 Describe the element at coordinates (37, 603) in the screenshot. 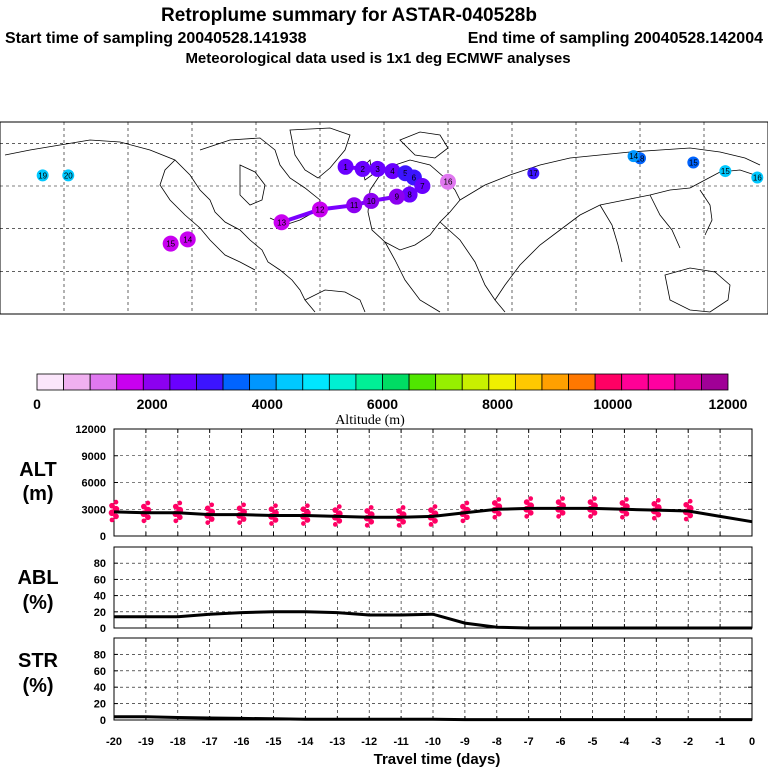

I see `abl-label-bottom: (%)` at that location.